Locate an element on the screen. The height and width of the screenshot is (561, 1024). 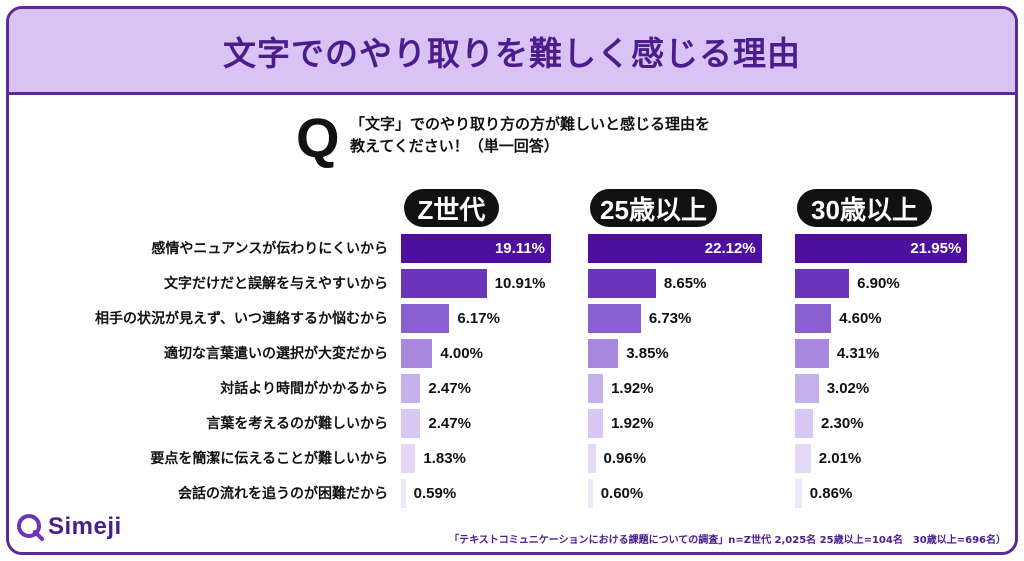
page-title: 文字でのやり取りを難しく感じる理由 is located at coordinates (512, 53).